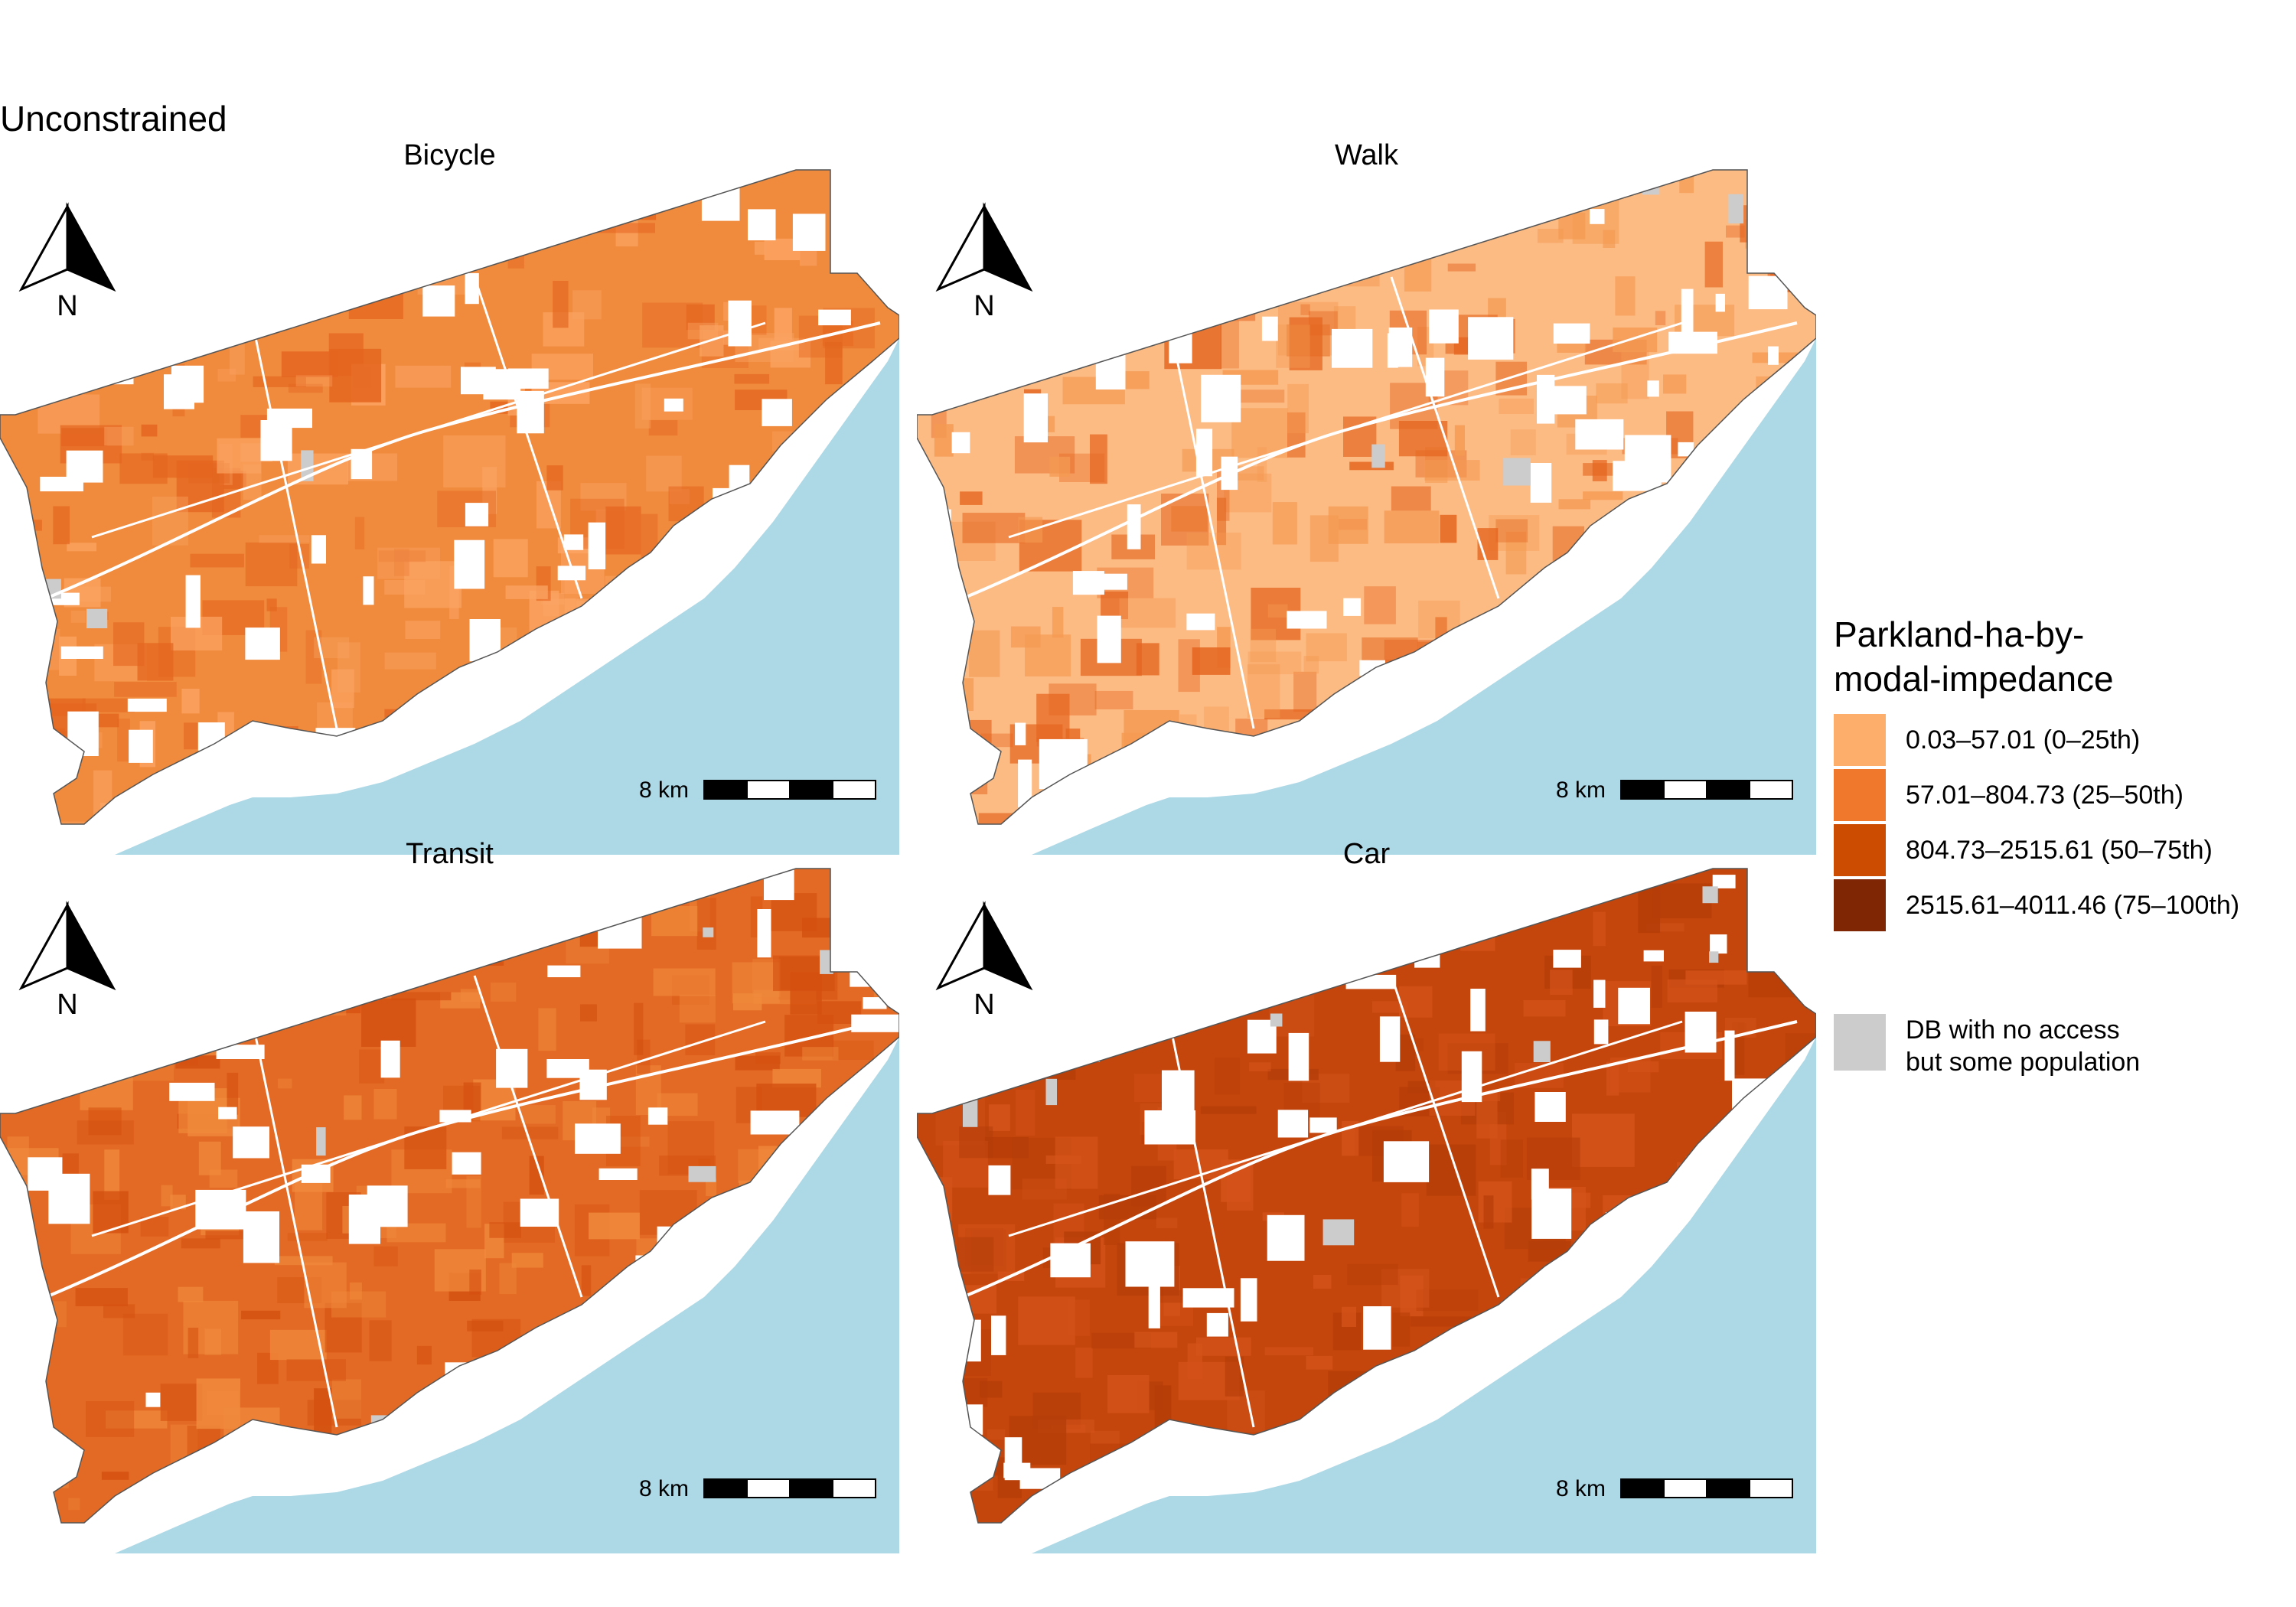 This screenshot has width=2296, height=1607. Describe the element at coordinates (2063, 656) in the screenshot. I see `legend-title: Parkland-ha-by- modal-impedance` at that location.